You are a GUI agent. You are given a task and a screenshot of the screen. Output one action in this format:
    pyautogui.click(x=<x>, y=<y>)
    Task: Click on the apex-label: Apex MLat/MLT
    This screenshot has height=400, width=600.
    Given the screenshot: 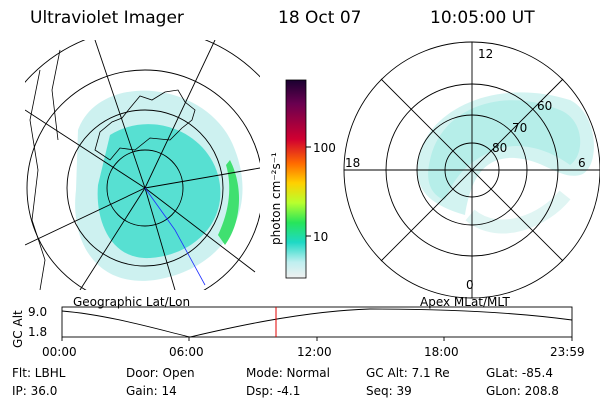 What is the action you would take?
    pyautogui.click(x=465, y=302)
    